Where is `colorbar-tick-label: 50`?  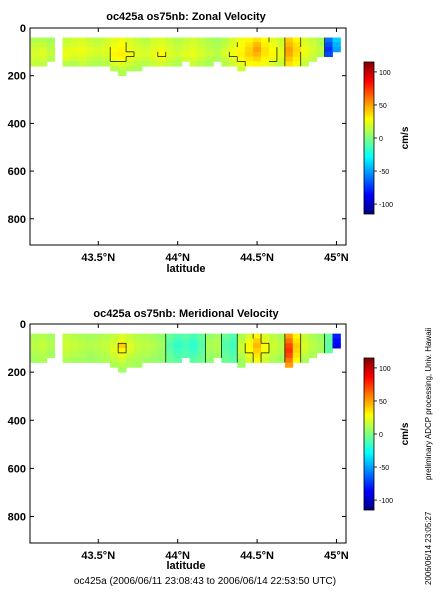 colorbar-tick-label: 50 is located at coordinates (383, 106).